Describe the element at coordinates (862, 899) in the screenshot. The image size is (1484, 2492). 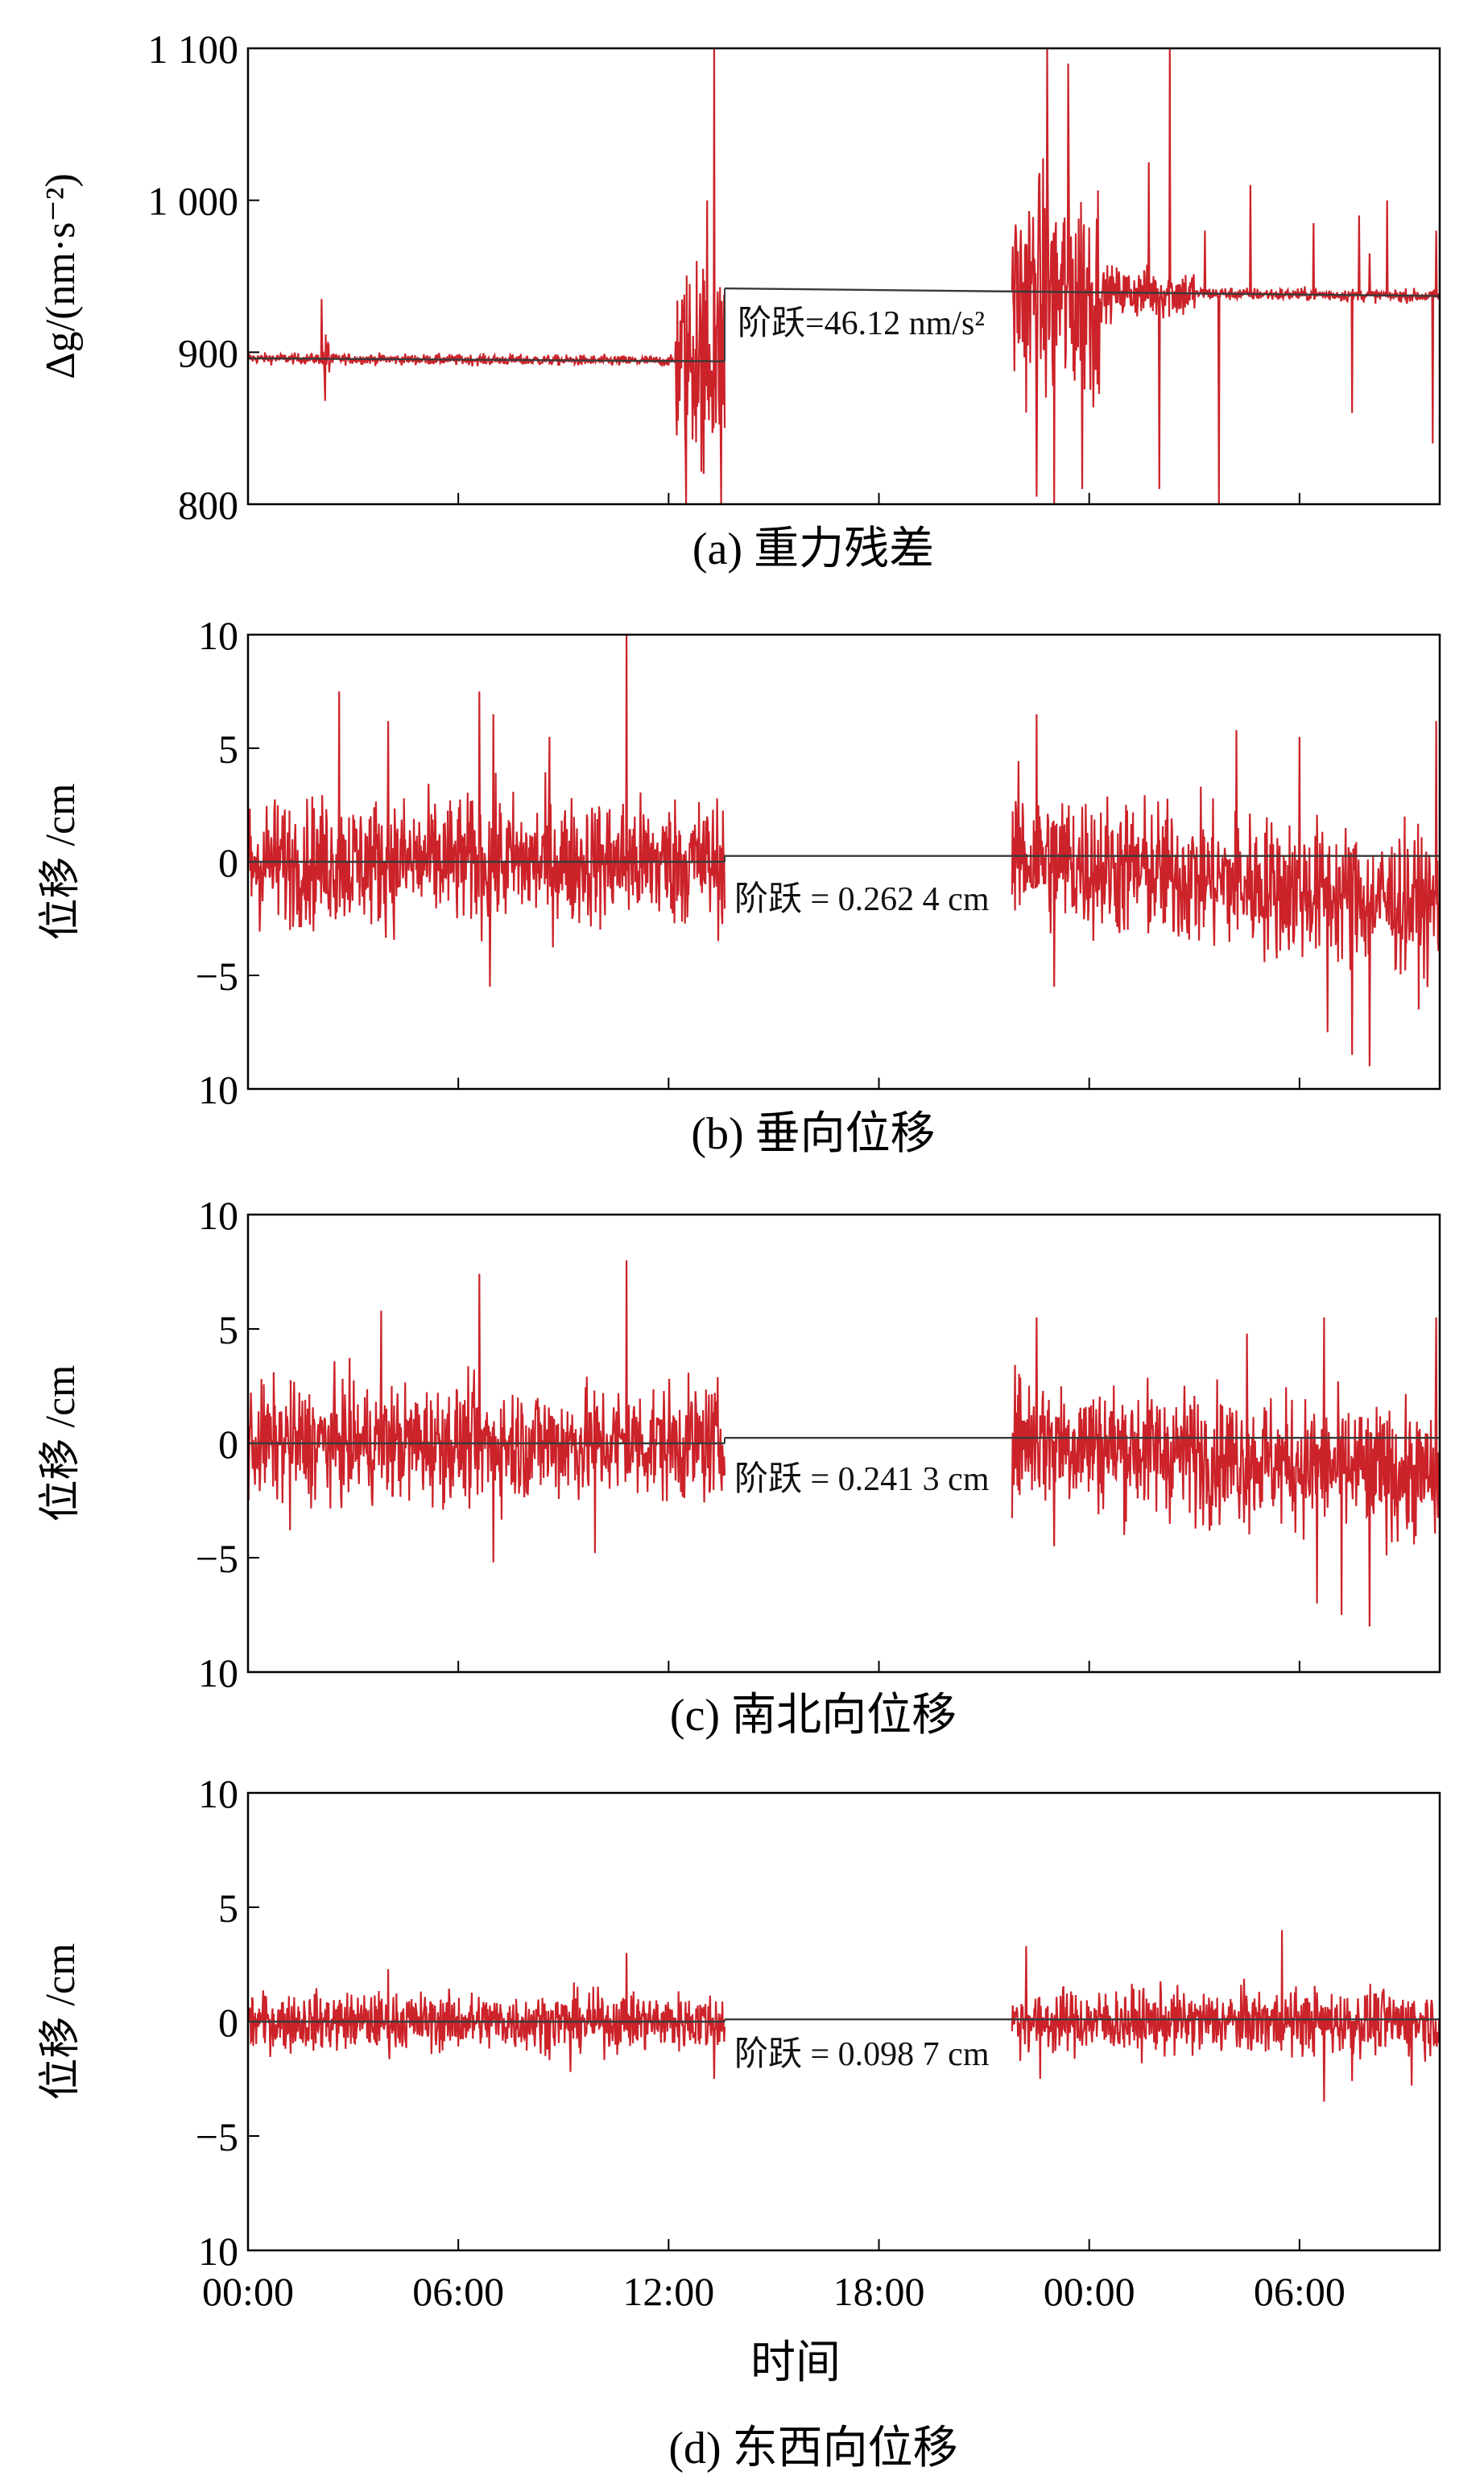
I see `step-annotation: 阶跃 = 0.262 4 cm` at that location.